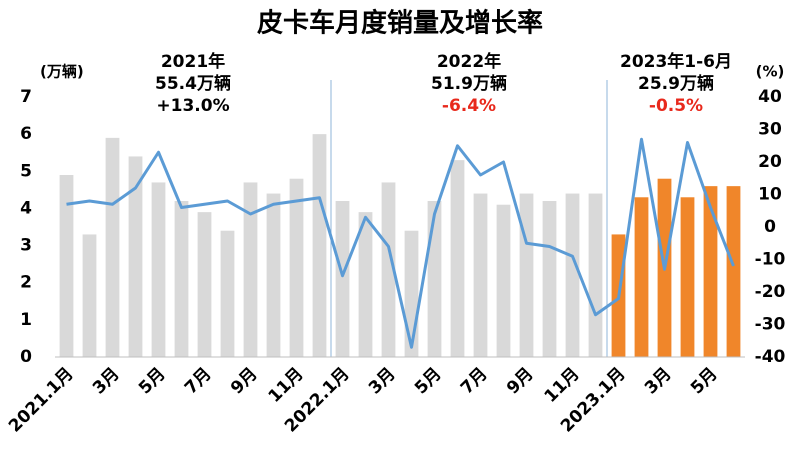 This screenshot has width=800, height=458. What do you see at coordinates (770, 97) in the screenshot?
I see `y2-tick-label: 40` at bounding box center [770, 97].